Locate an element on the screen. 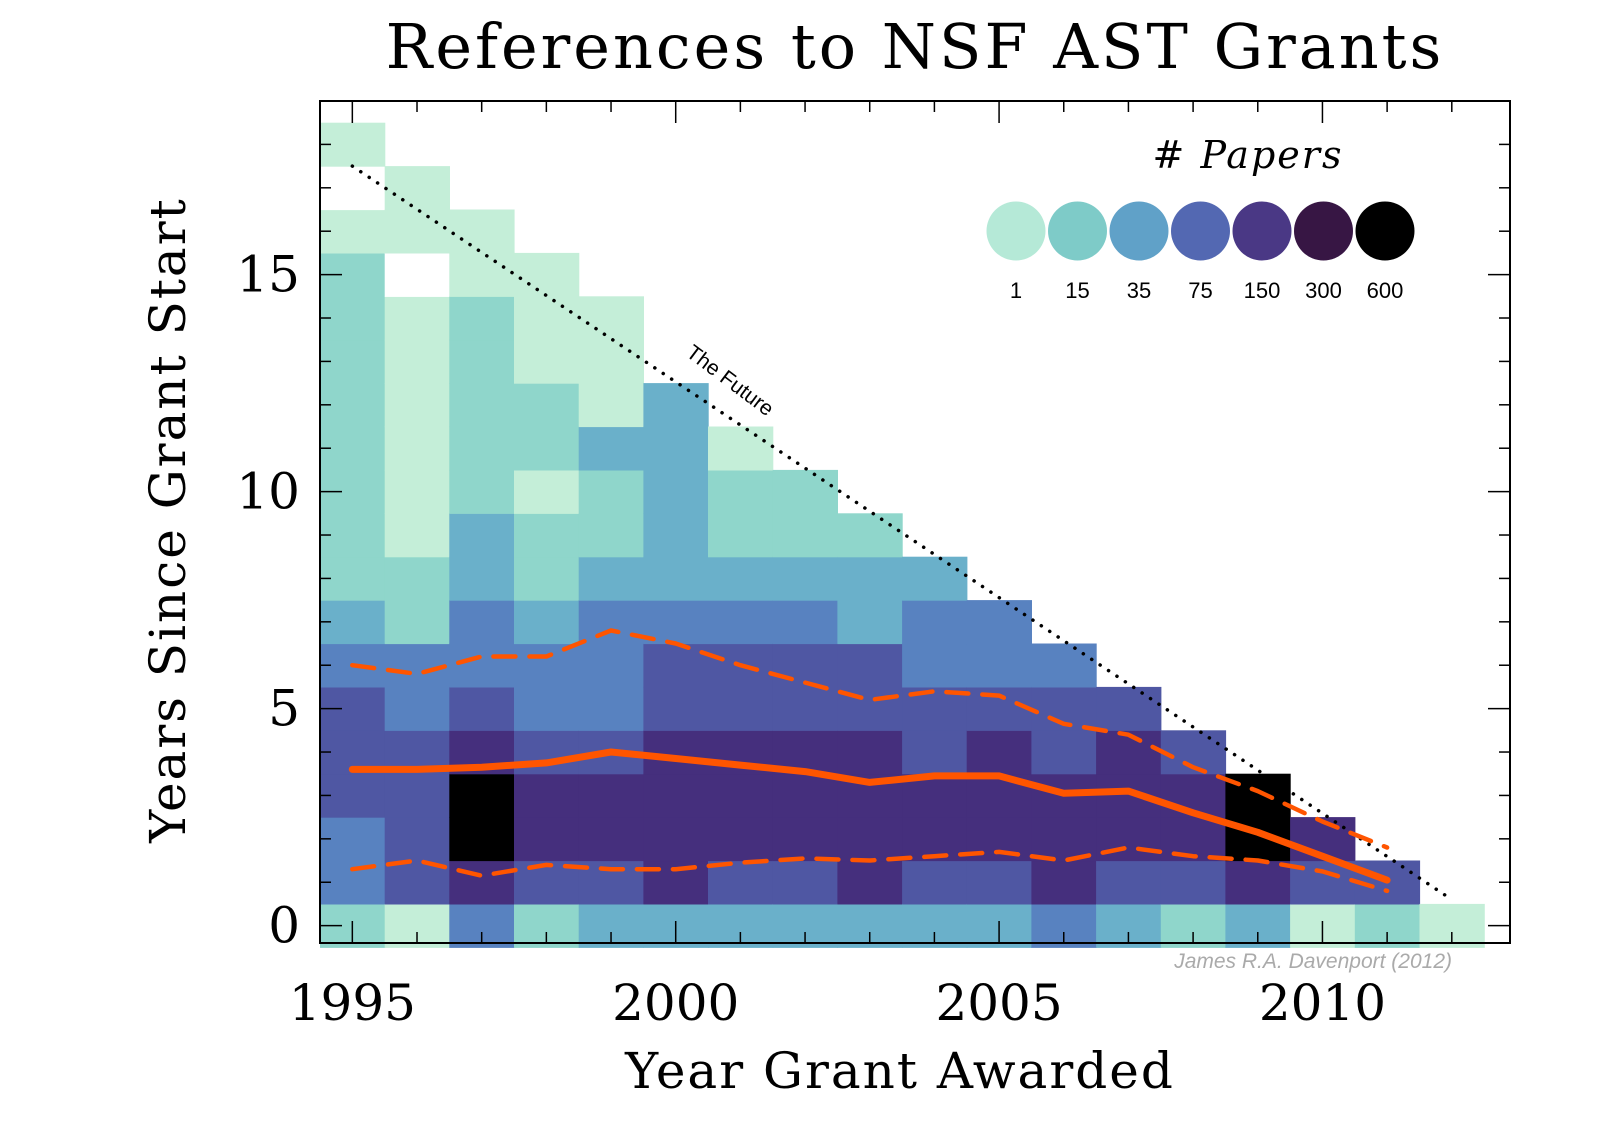  x-axis-label: Year Grant Awarded is located at coordinates (899, 1071).